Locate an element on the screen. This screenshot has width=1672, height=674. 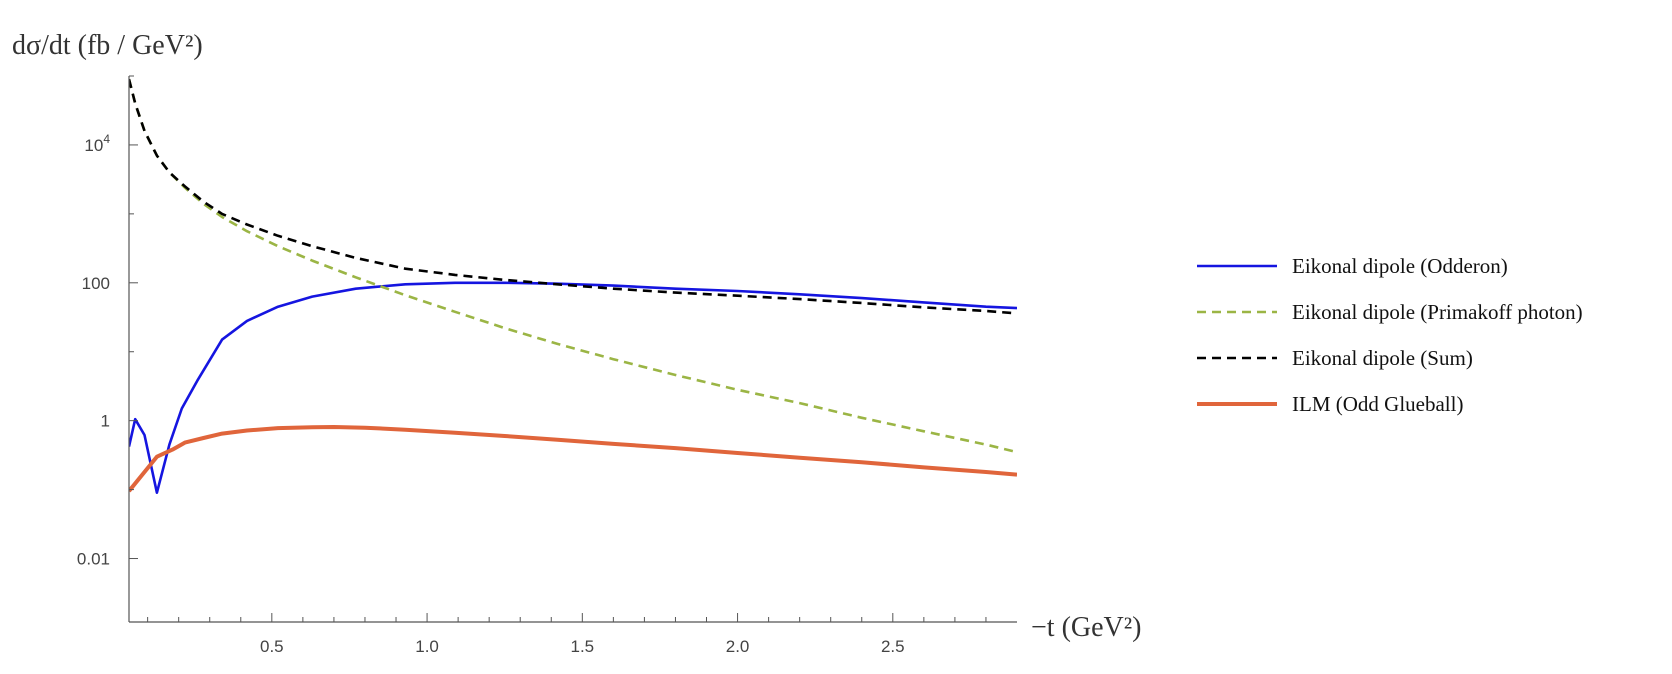
x-tick-label: 2.0 is located at coordinates (738, 646).